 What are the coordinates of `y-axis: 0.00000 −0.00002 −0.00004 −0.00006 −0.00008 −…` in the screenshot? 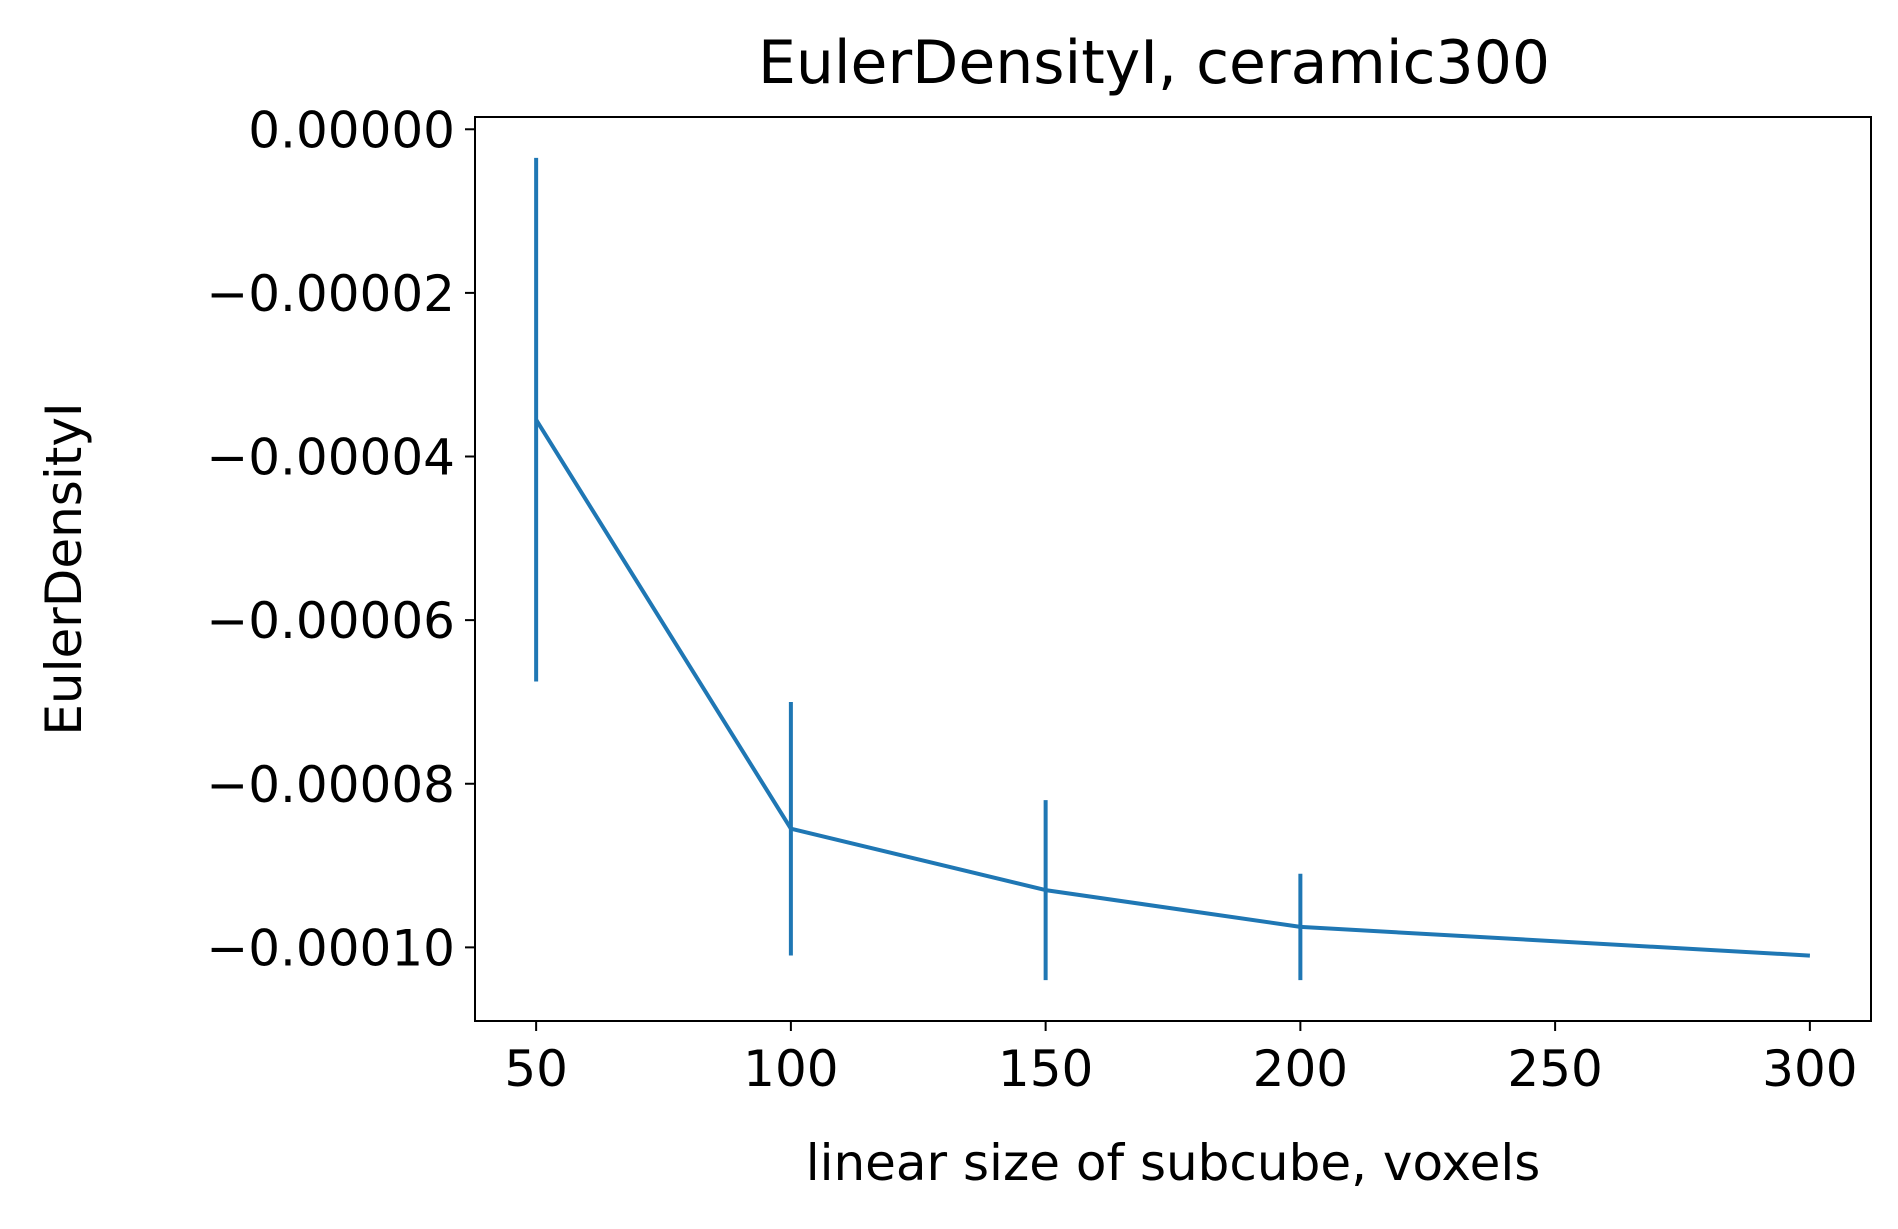 It's located at (340, 539).